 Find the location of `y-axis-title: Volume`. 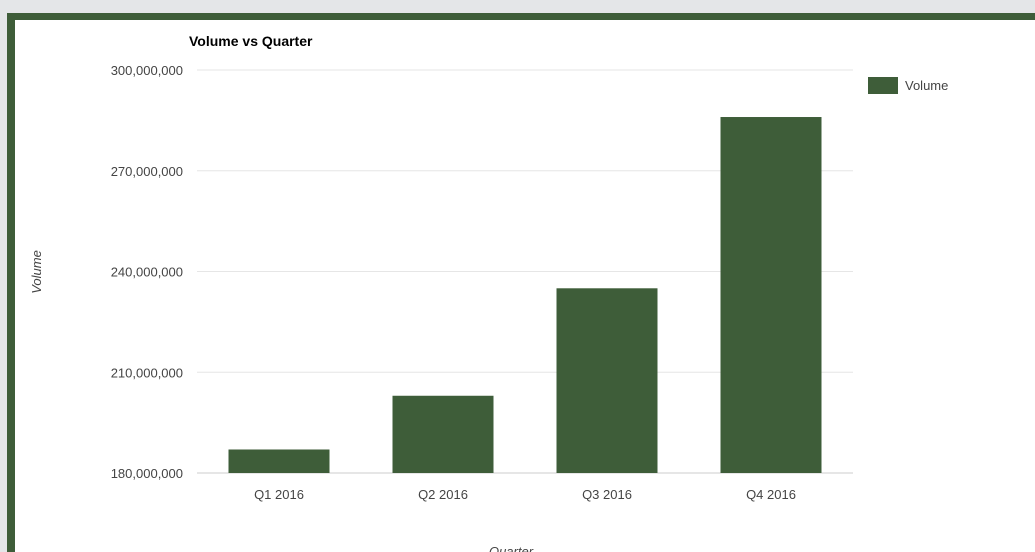

y-axis-title: Volume is located at coordinates (36, 272).